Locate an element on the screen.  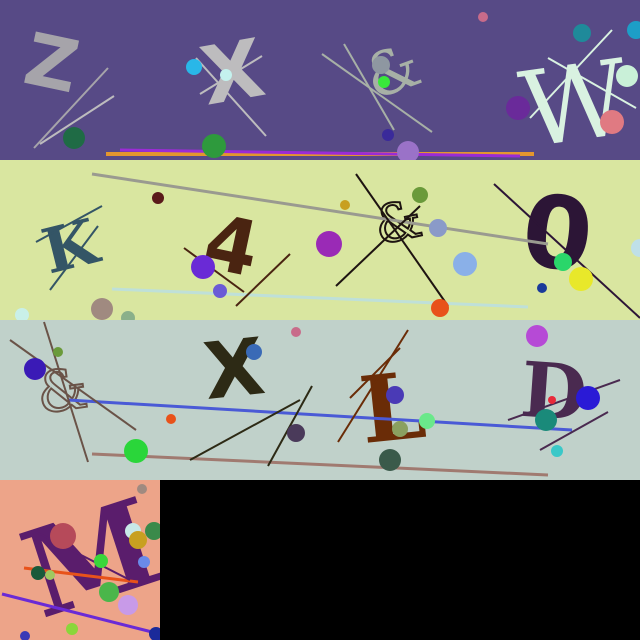
panel-1-glyph-4: W is located at coordinates (574, 104).